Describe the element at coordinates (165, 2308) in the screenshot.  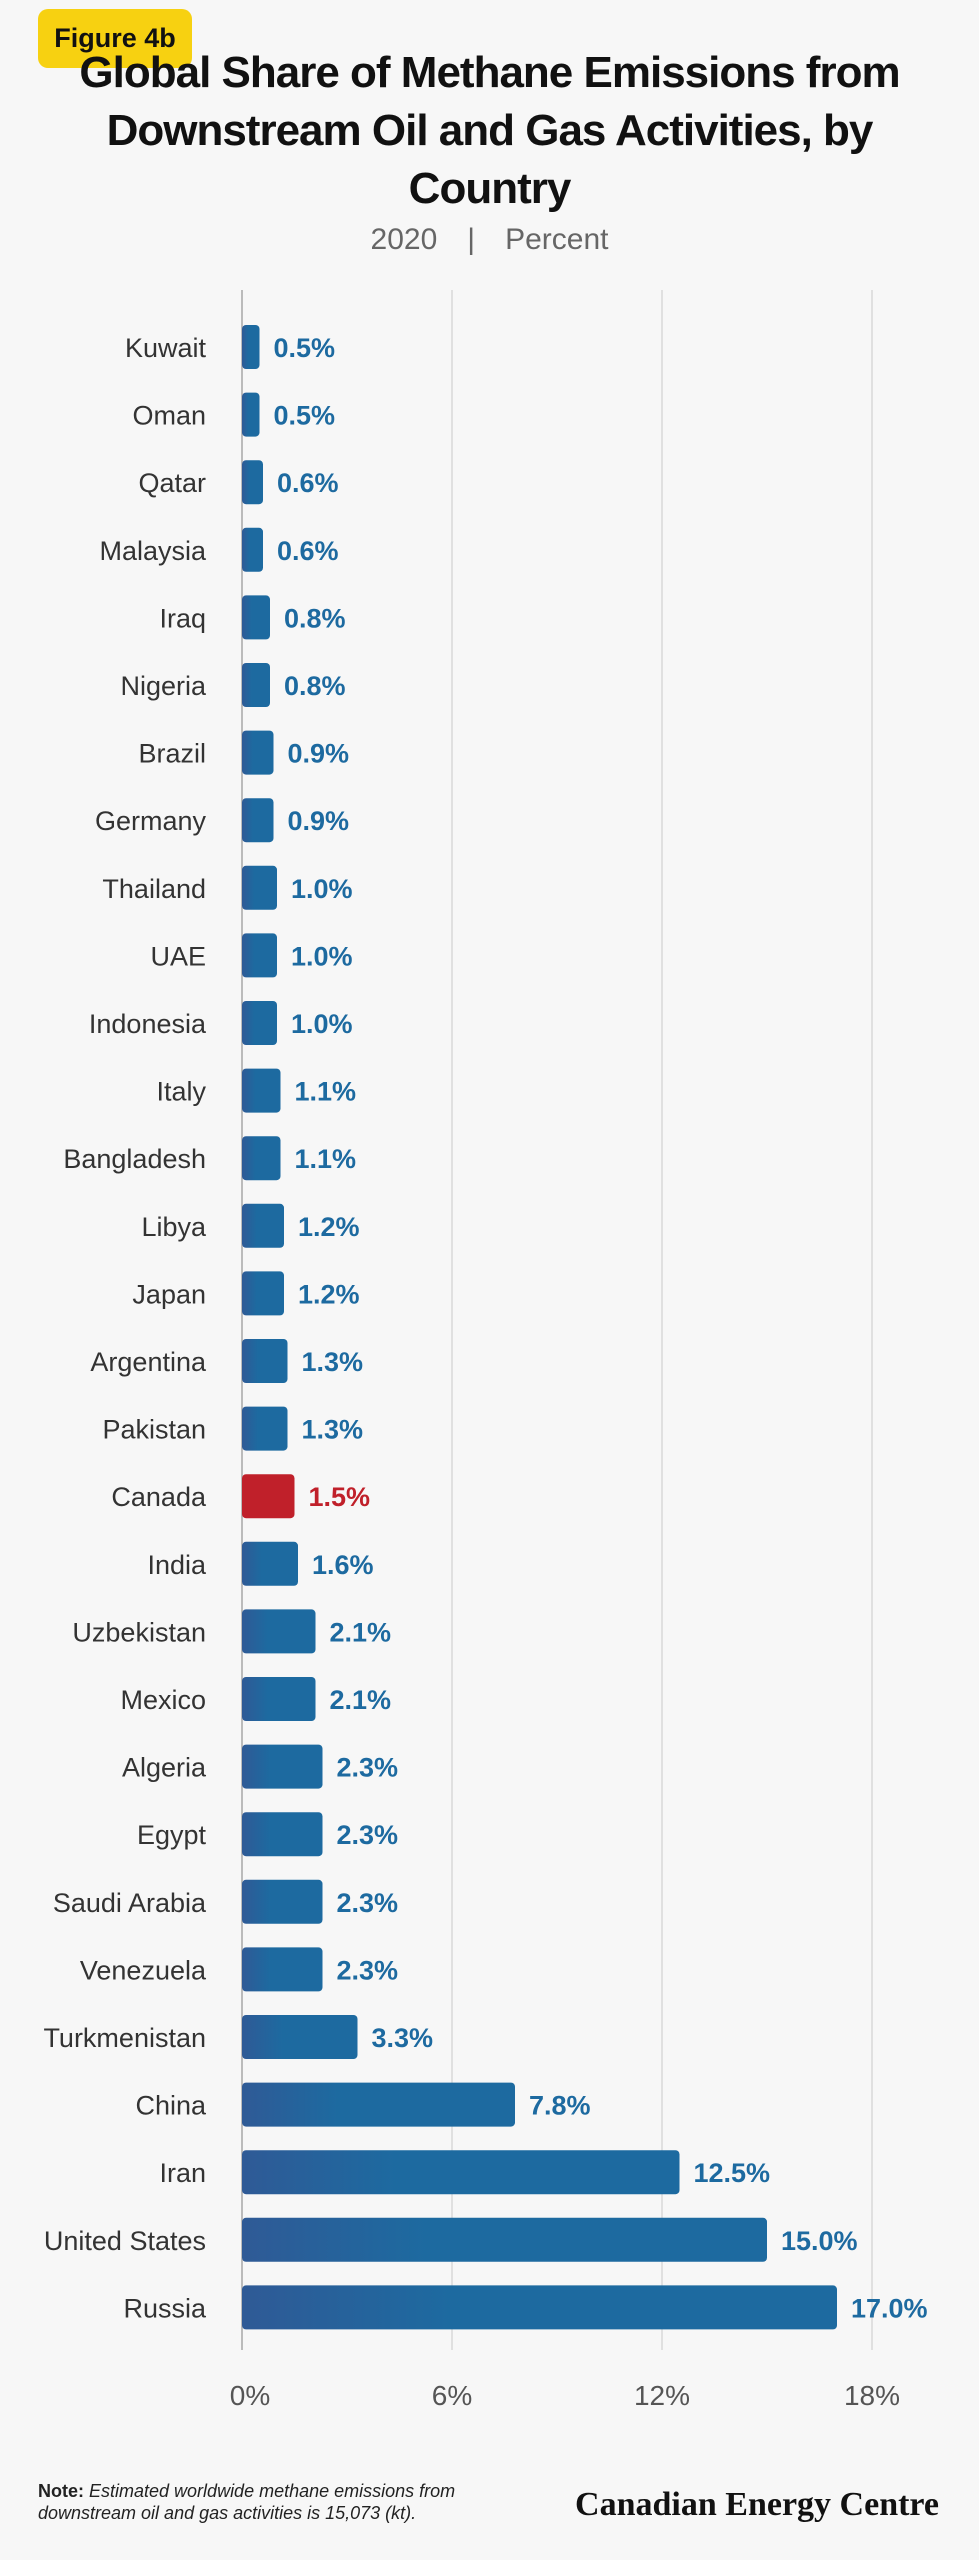
I see `category-label: Russia` at that location.